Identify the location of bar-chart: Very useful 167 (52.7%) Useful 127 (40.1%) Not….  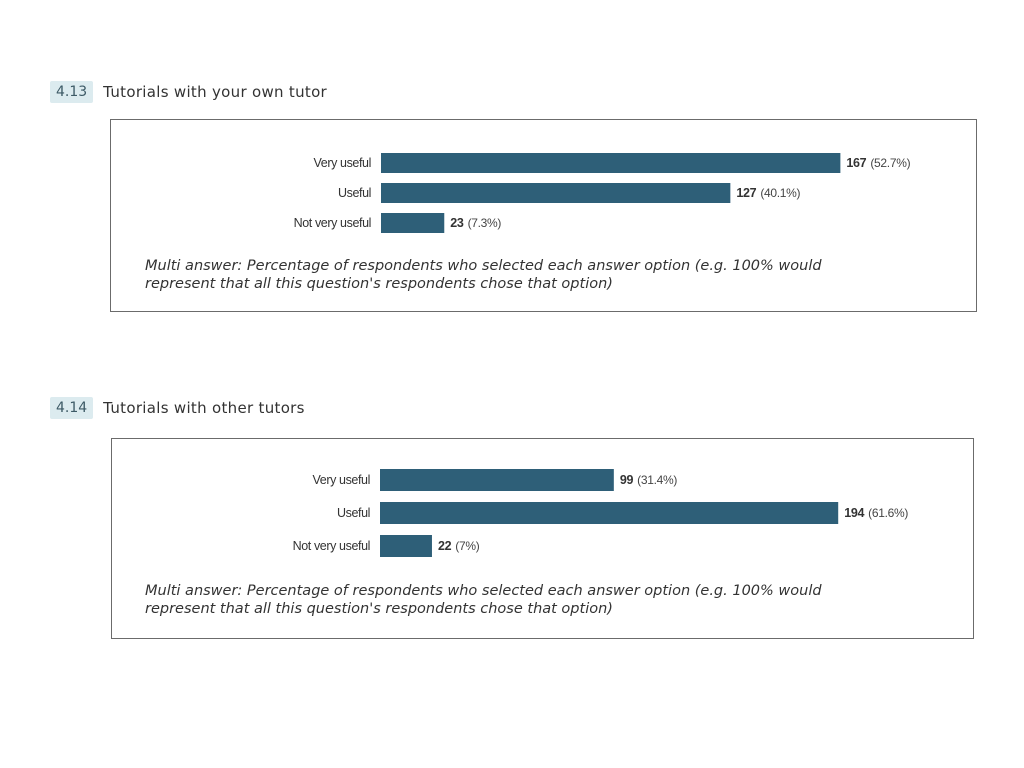
(602, 193).